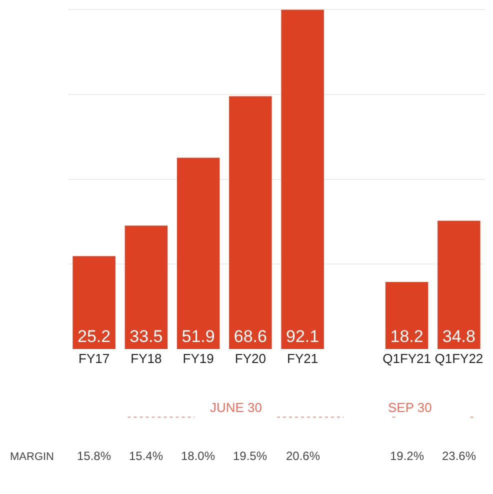  I want to click on data-label: 92.1, so click(303, 336).